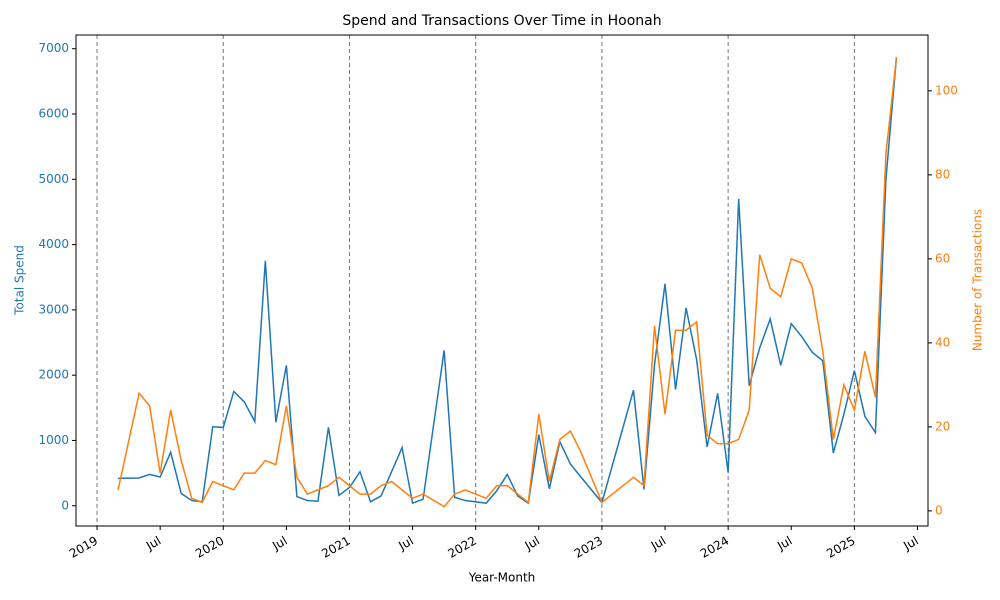 The height and width of the screenshot is (600, 1000). What do you see at coordinates (942, 426) in the screenshot?
I see `y2-tick-label: 20` at bounding box center [942, 426].